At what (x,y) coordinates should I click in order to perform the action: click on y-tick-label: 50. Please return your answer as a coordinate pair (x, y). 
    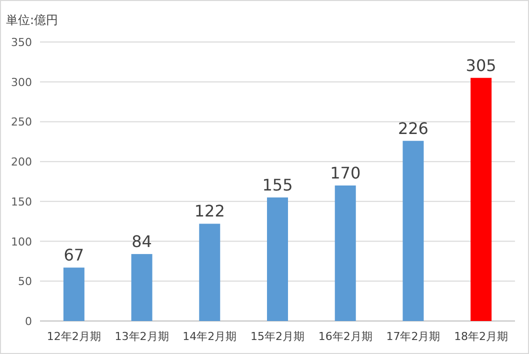
    Looking at the image, I should click on (25, 281).